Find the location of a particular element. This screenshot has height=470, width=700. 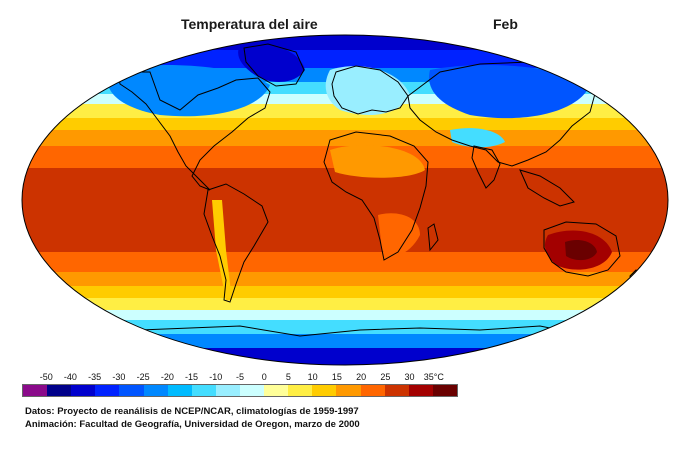

colorbar-tick-label: -30 is located at coordinates (119, 377).